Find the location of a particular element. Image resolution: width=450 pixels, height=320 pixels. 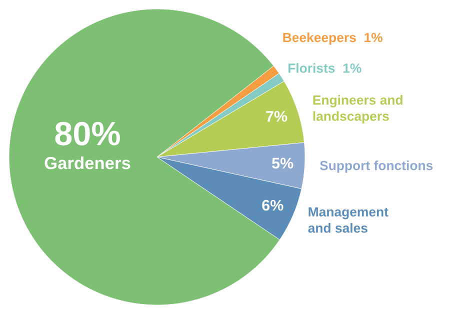

data-label: 5% is located at coordinates (283, 163).